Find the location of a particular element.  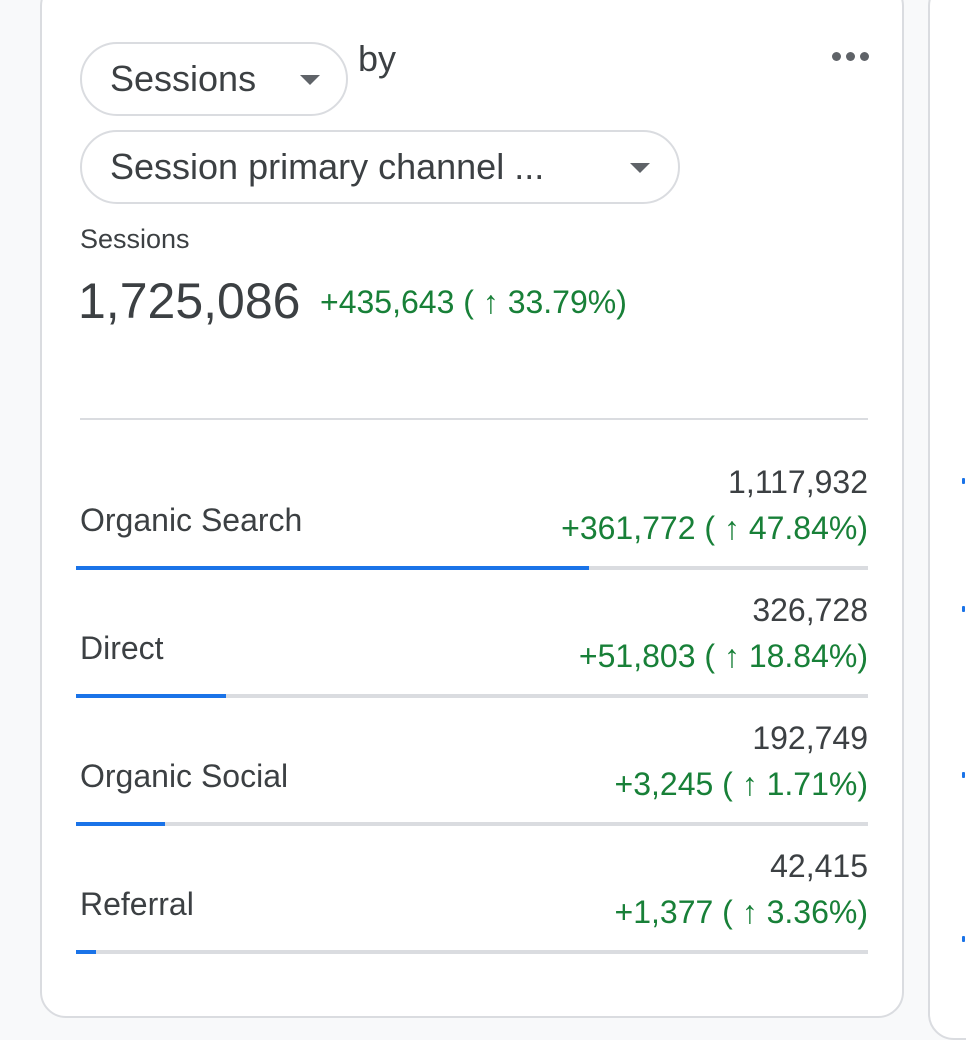

channel-row: Direct 326,728 +51,803 ( ↑ 18.84%) is located at coordinates (474, 656).